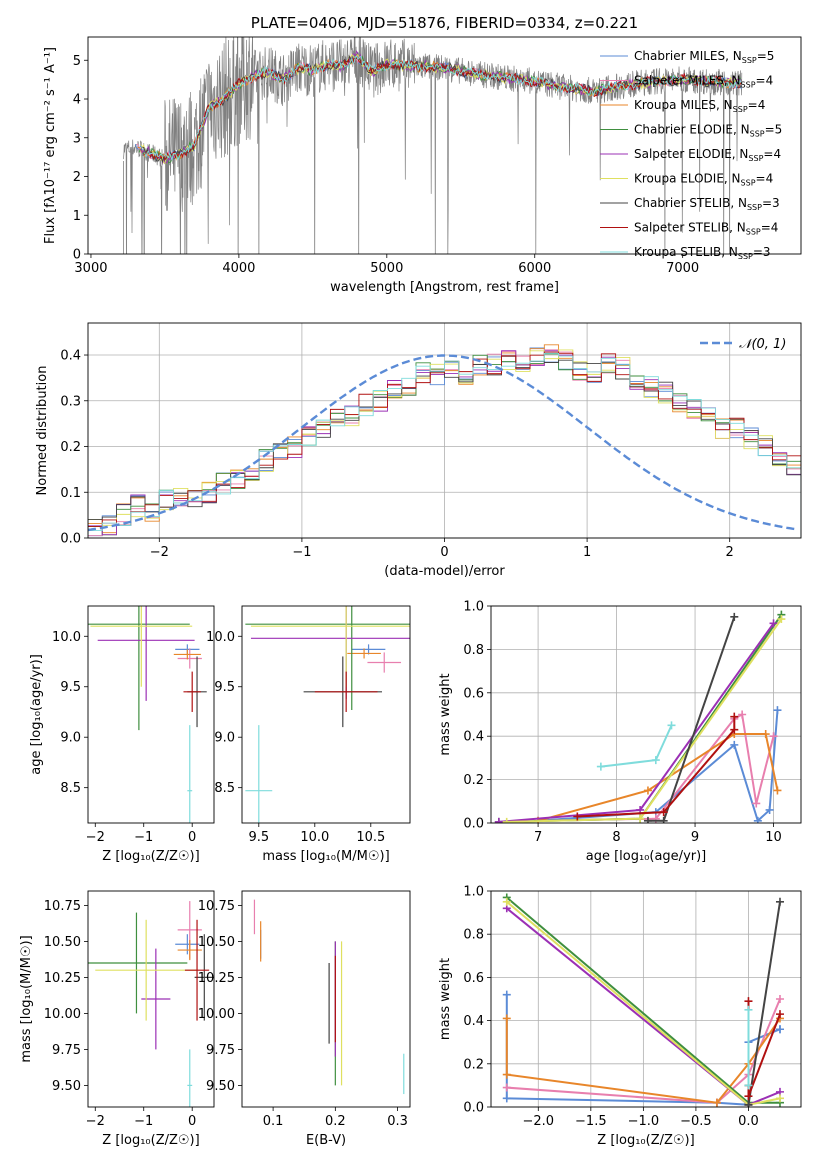 The height and width of the screenshot is (1170, 819). What do you see at coordinates (591, 1121) in the screenshot?
I see `x-tick-label: −1.5` at bounding box center [591, 1121].